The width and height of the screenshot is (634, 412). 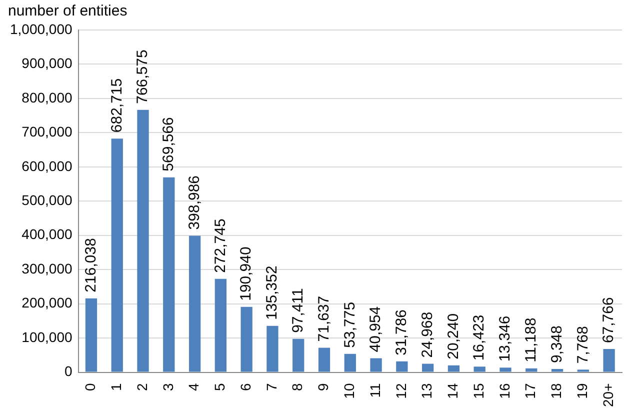 I want to click on data-label: 40,954, so click(x=375, y=329).